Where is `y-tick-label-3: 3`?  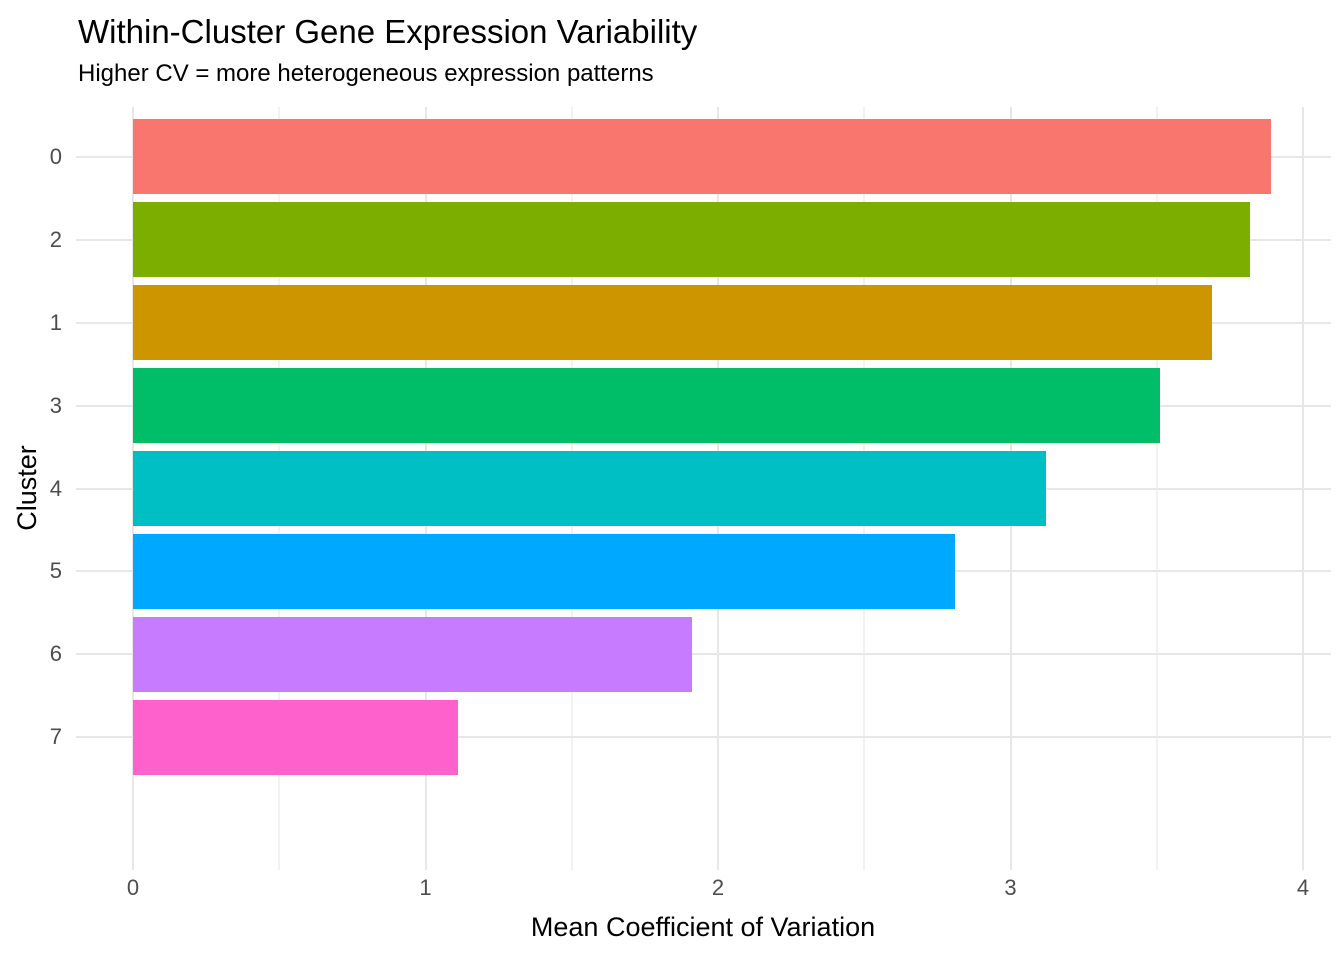 y-tick-label-3: 3 is located at coordinates (55, 405).